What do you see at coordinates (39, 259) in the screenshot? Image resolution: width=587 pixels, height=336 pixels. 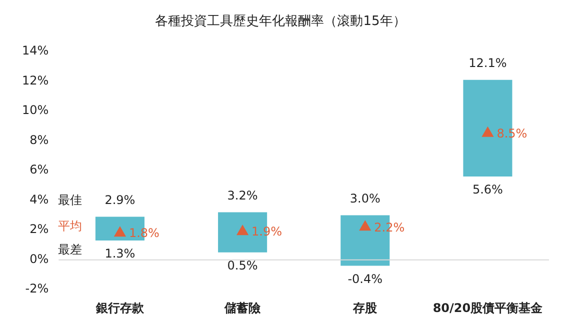 I see `y-tick-label: 0%` at bounding box center [39, 259].